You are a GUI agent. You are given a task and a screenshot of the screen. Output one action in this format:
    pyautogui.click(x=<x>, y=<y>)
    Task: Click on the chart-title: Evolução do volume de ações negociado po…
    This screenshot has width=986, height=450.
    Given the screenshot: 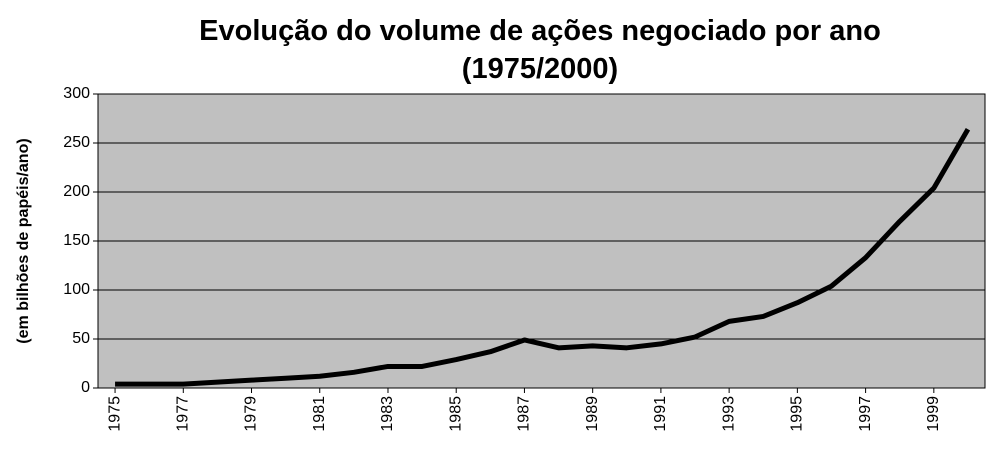 What is the action you would take?
    pyautogui.click(x=540, y=31)
    